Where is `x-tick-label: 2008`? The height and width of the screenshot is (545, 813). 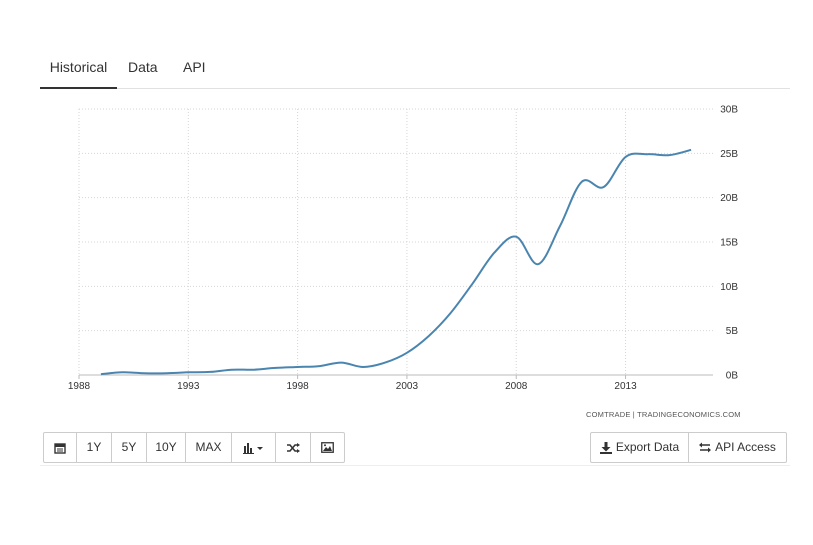
x-tick-label: 2008 is located at coordinates (516, 386).